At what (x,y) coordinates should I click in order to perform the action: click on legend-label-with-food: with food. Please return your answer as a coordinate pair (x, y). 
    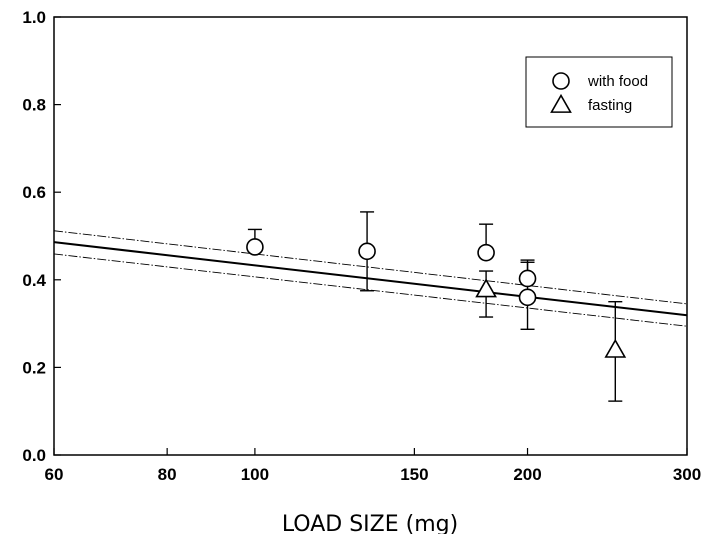
    Looking at the image, I should click on (617, 81).